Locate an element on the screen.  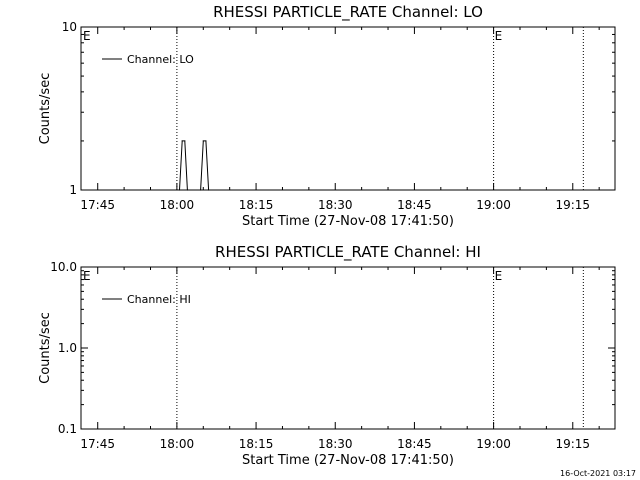
chart-title: RHESSI PARTICLE_RATE Channel: LO is located at coordinates (348, 12).